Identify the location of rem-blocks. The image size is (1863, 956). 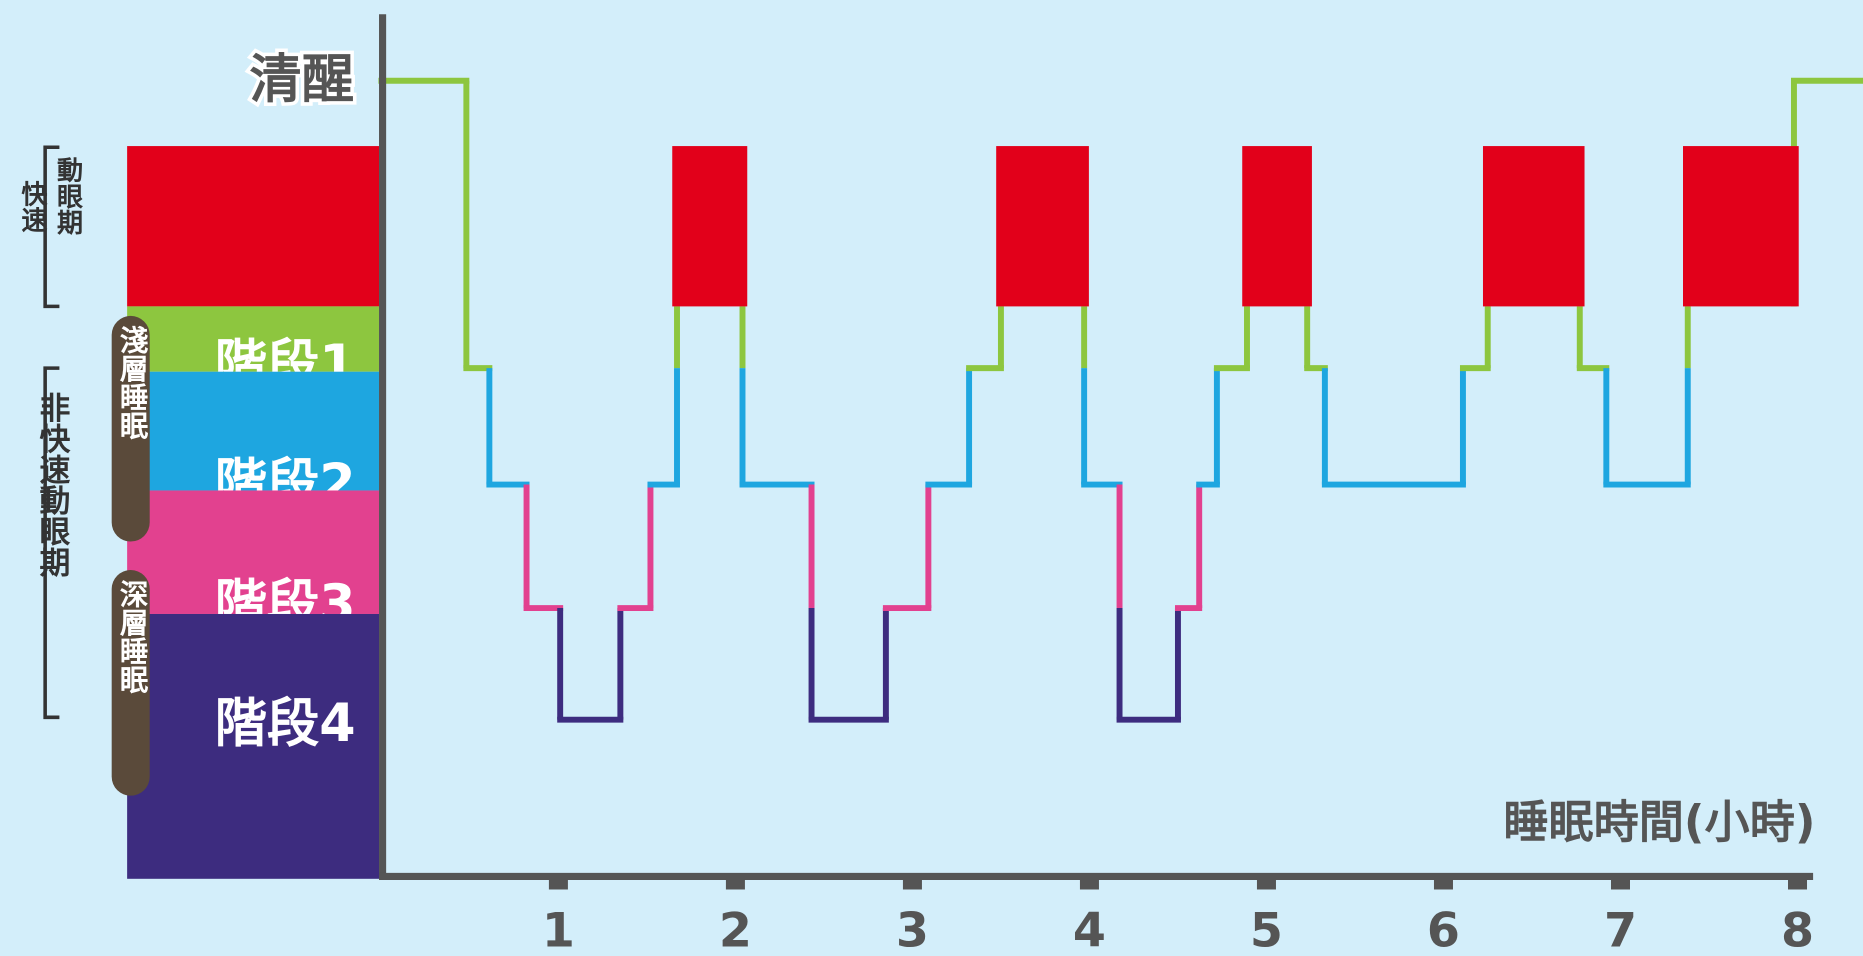
(1235, 226).